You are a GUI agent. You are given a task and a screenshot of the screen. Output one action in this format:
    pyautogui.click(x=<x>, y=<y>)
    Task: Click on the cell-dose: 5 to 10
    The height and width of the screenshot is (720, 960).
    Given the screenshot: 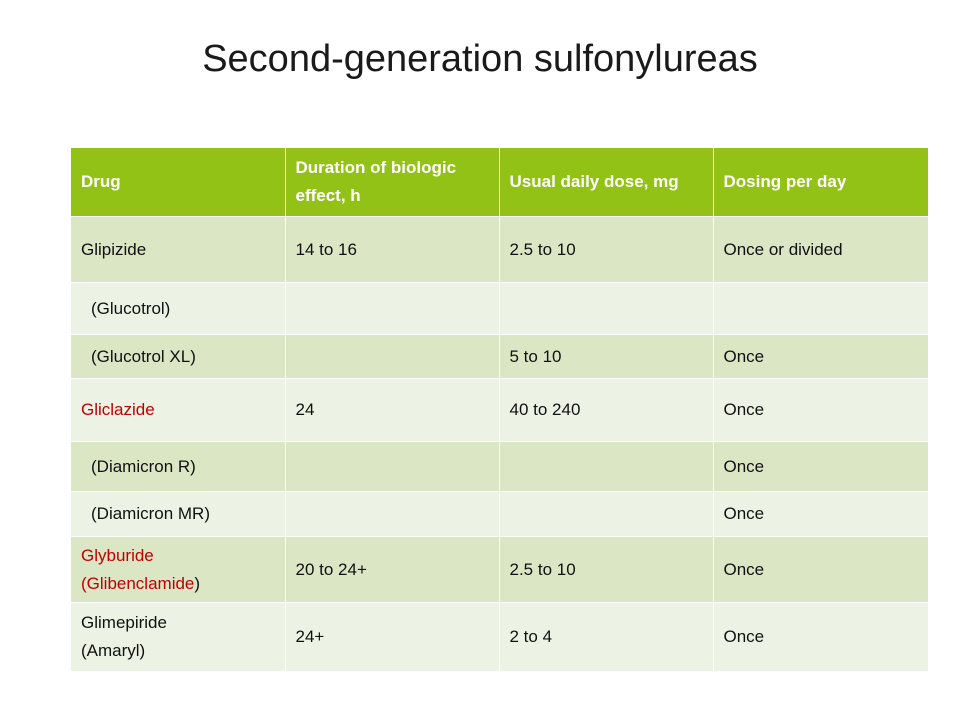 What is the action you would take?
    pyautogui.click(x=606, y=356)
    